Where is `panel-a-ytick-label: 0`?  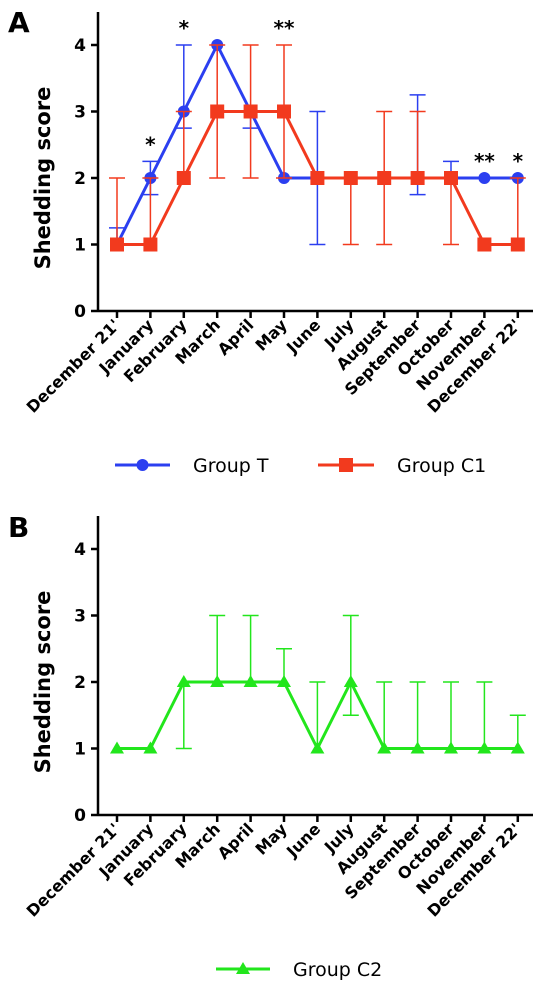
panel-a-ytick-label: 0 is located at coordinates (80, 312).